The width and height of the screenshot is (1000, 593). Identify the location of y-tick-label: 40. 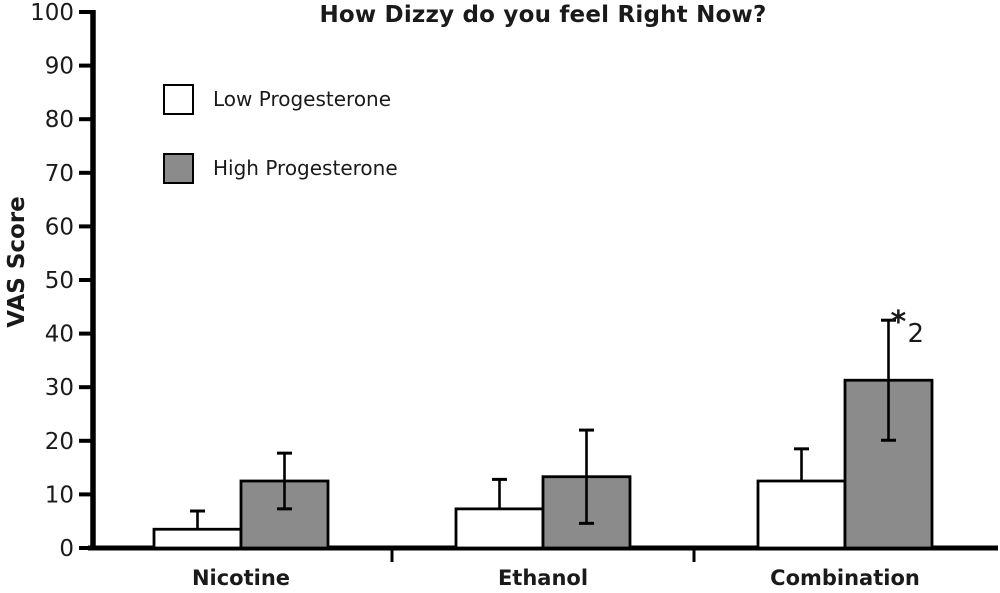
(59, 335).